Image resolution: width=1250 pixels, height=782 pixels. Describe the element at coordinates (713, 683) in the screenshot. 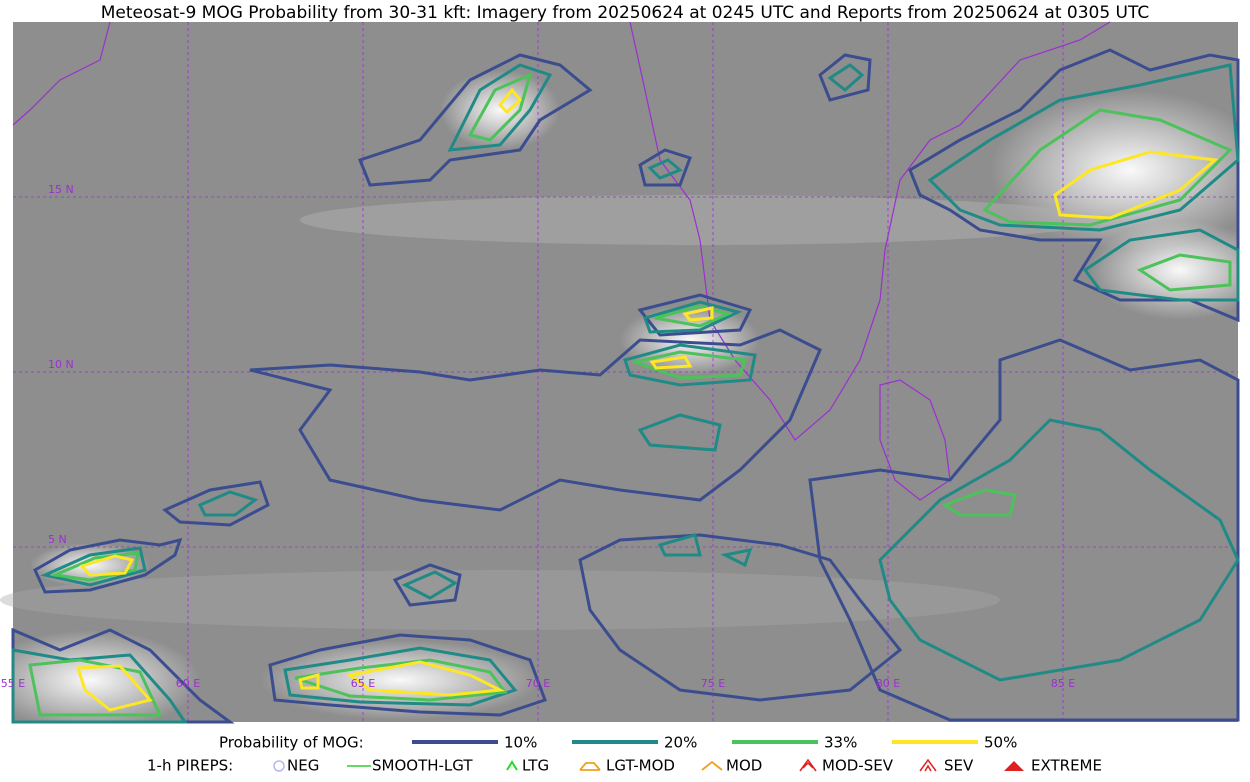

I see `lon-label: 75 E` at that location.